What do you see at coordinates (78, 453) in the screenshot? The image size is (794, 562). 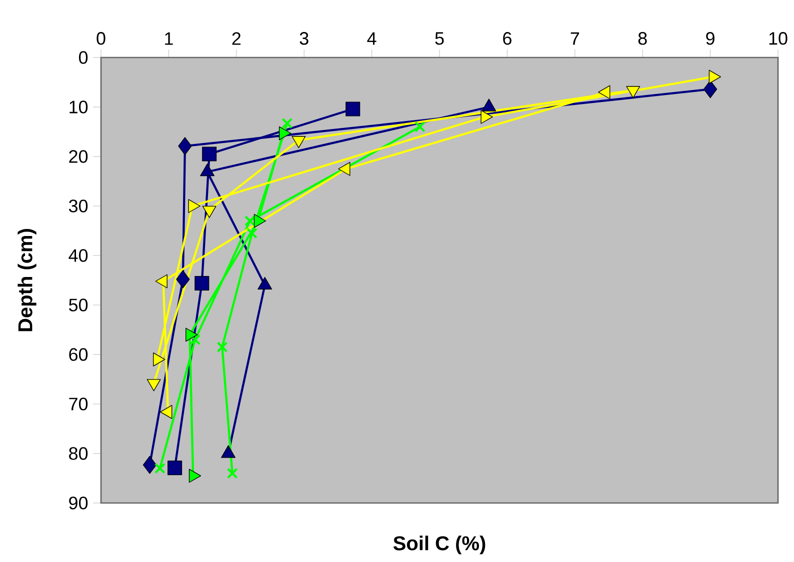 I see `y-tick-label: 80` at bounding box center [78, 453].